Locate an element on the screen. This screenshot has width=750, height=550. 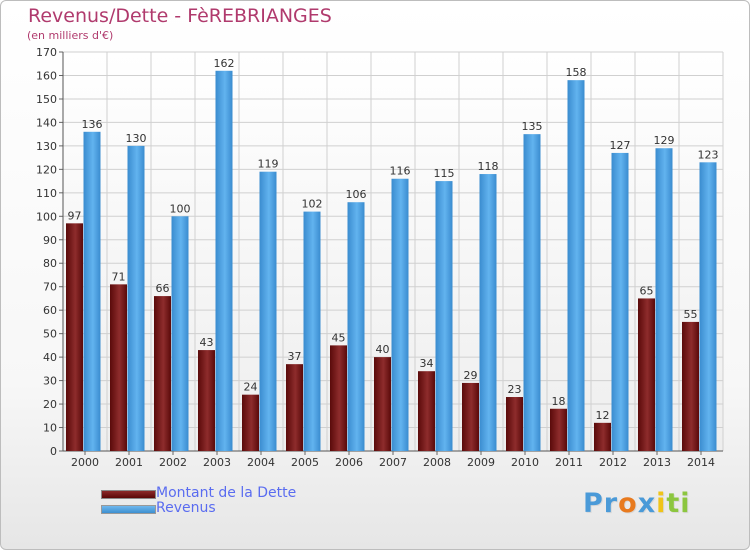
data-label-dette: 12 is located at coordinates (603, 415).